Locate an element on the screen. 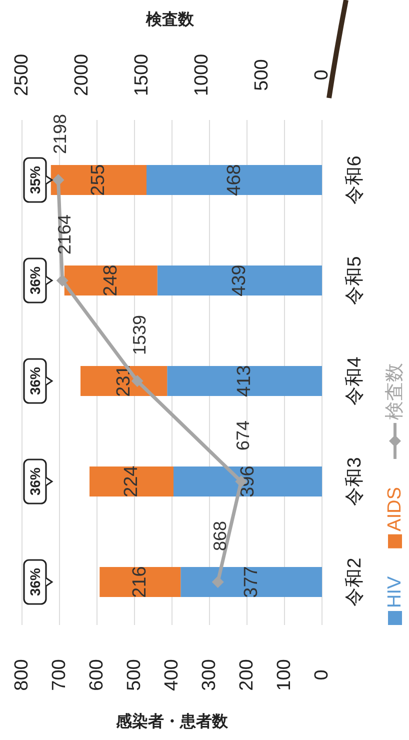  x2-tick-label: 1500 is located at coordinates (142, 75).